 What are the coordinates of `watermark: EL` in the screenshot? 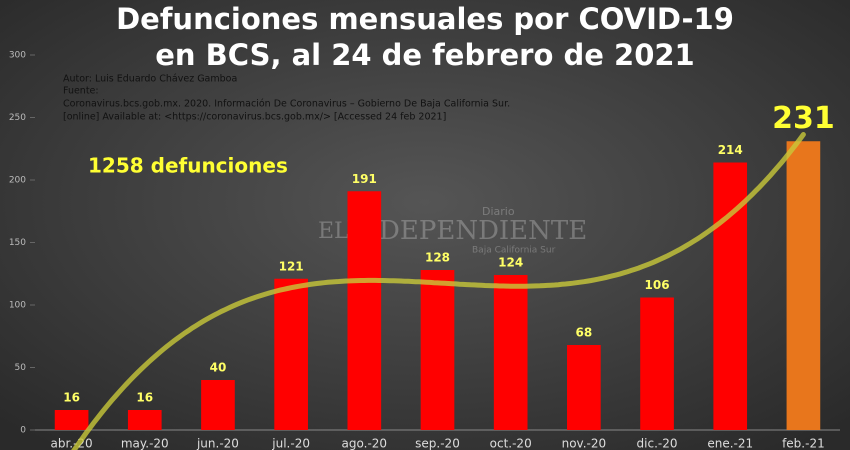 It's located at (333, 231).